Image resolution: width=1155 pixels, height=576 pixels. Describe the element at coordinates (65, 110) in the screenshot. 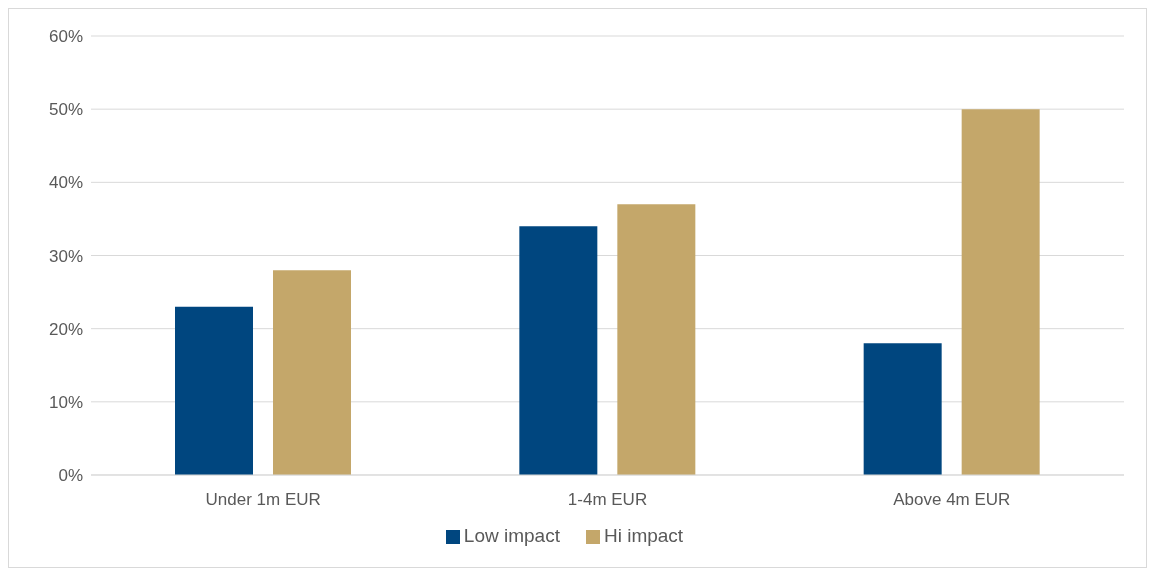

I see `y-tick-label: 50%` at that location.